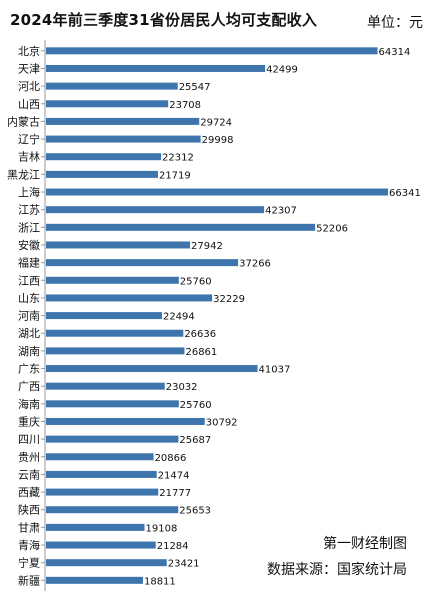  I want to click on category-label: 湖北, so click(29, 333).